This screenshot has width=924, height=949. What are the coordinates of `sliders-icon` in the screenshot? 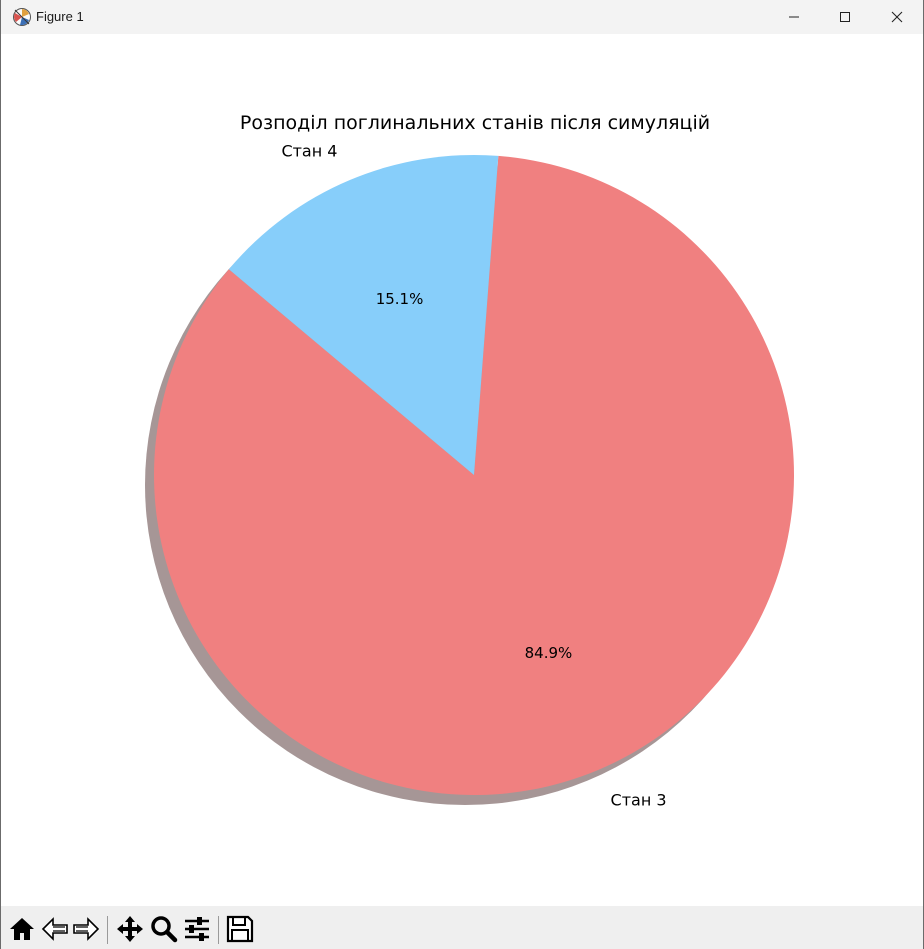 It's located at (197, 929).